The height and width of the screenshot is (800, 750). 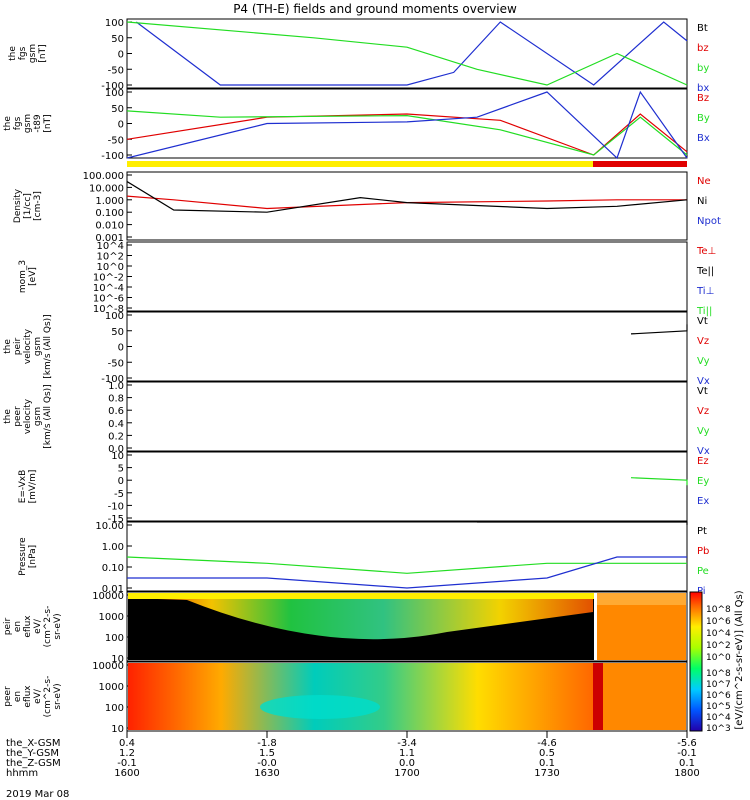 What do you see at coordinates (659, 481) in the screenshot?
I see `series-Ey` at bounding box center [659, 481].